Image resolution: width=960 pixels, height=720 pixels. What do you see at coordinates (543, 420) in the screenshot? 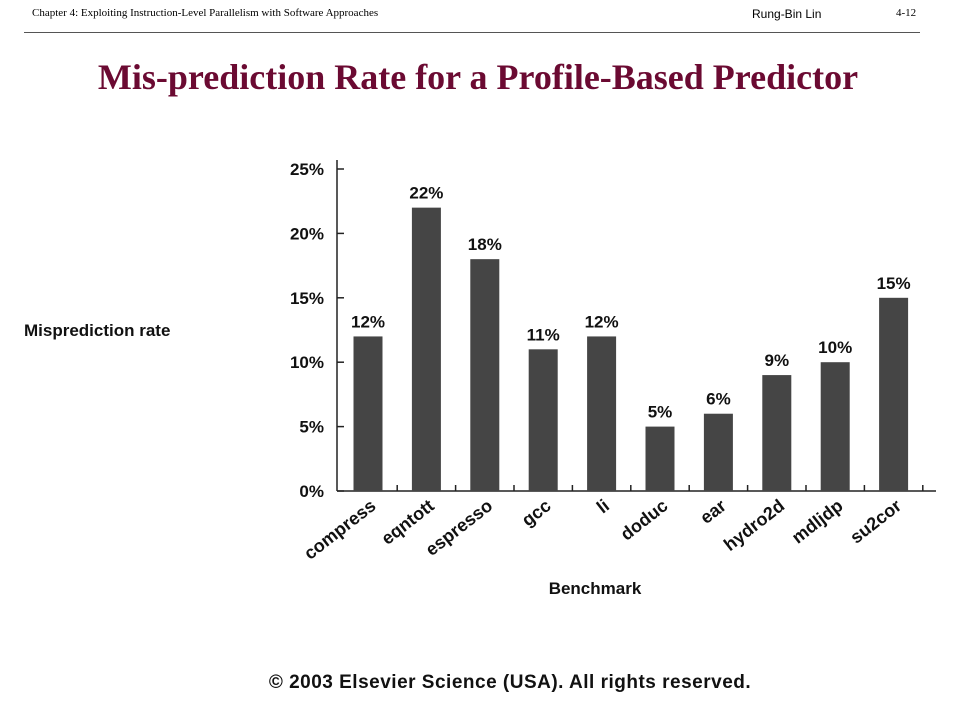
I see `bar-gcc` at bounding box center [543, 420].